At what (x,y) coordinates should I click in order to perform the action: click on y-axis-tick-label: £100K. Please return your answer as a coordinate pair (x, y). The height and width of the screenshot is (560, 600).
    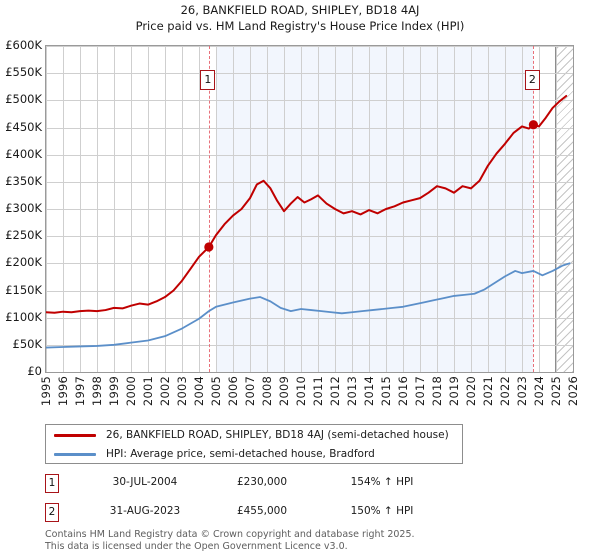
    Looking at the image, I should click on (23, 316).